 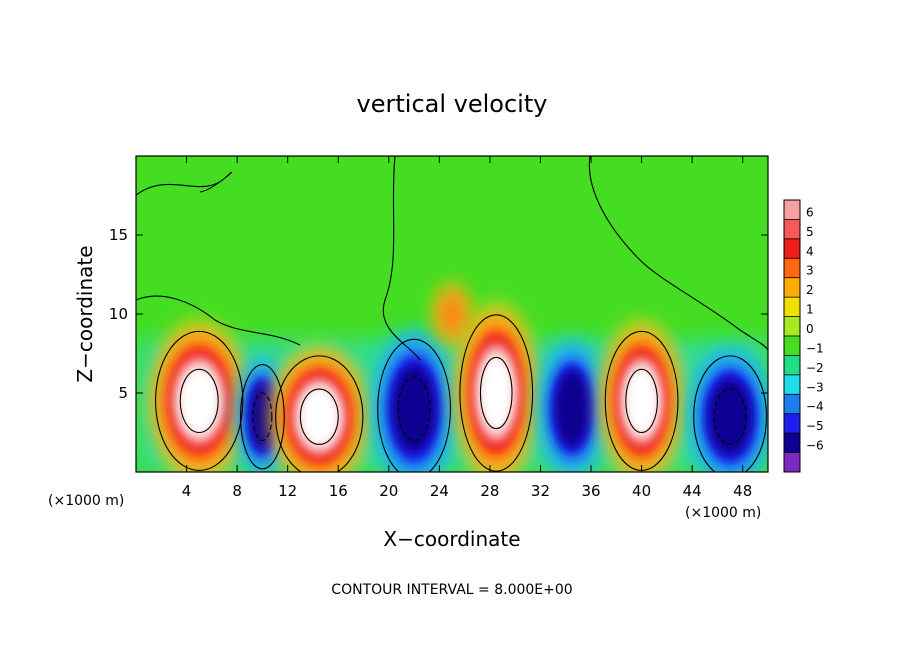 What do you see at coordinates (451, 590) in the screenshot?
I see `contour-interval-note: CONTOUR INTERVAL = 8.000E+00` at bounding box center [451, 590].